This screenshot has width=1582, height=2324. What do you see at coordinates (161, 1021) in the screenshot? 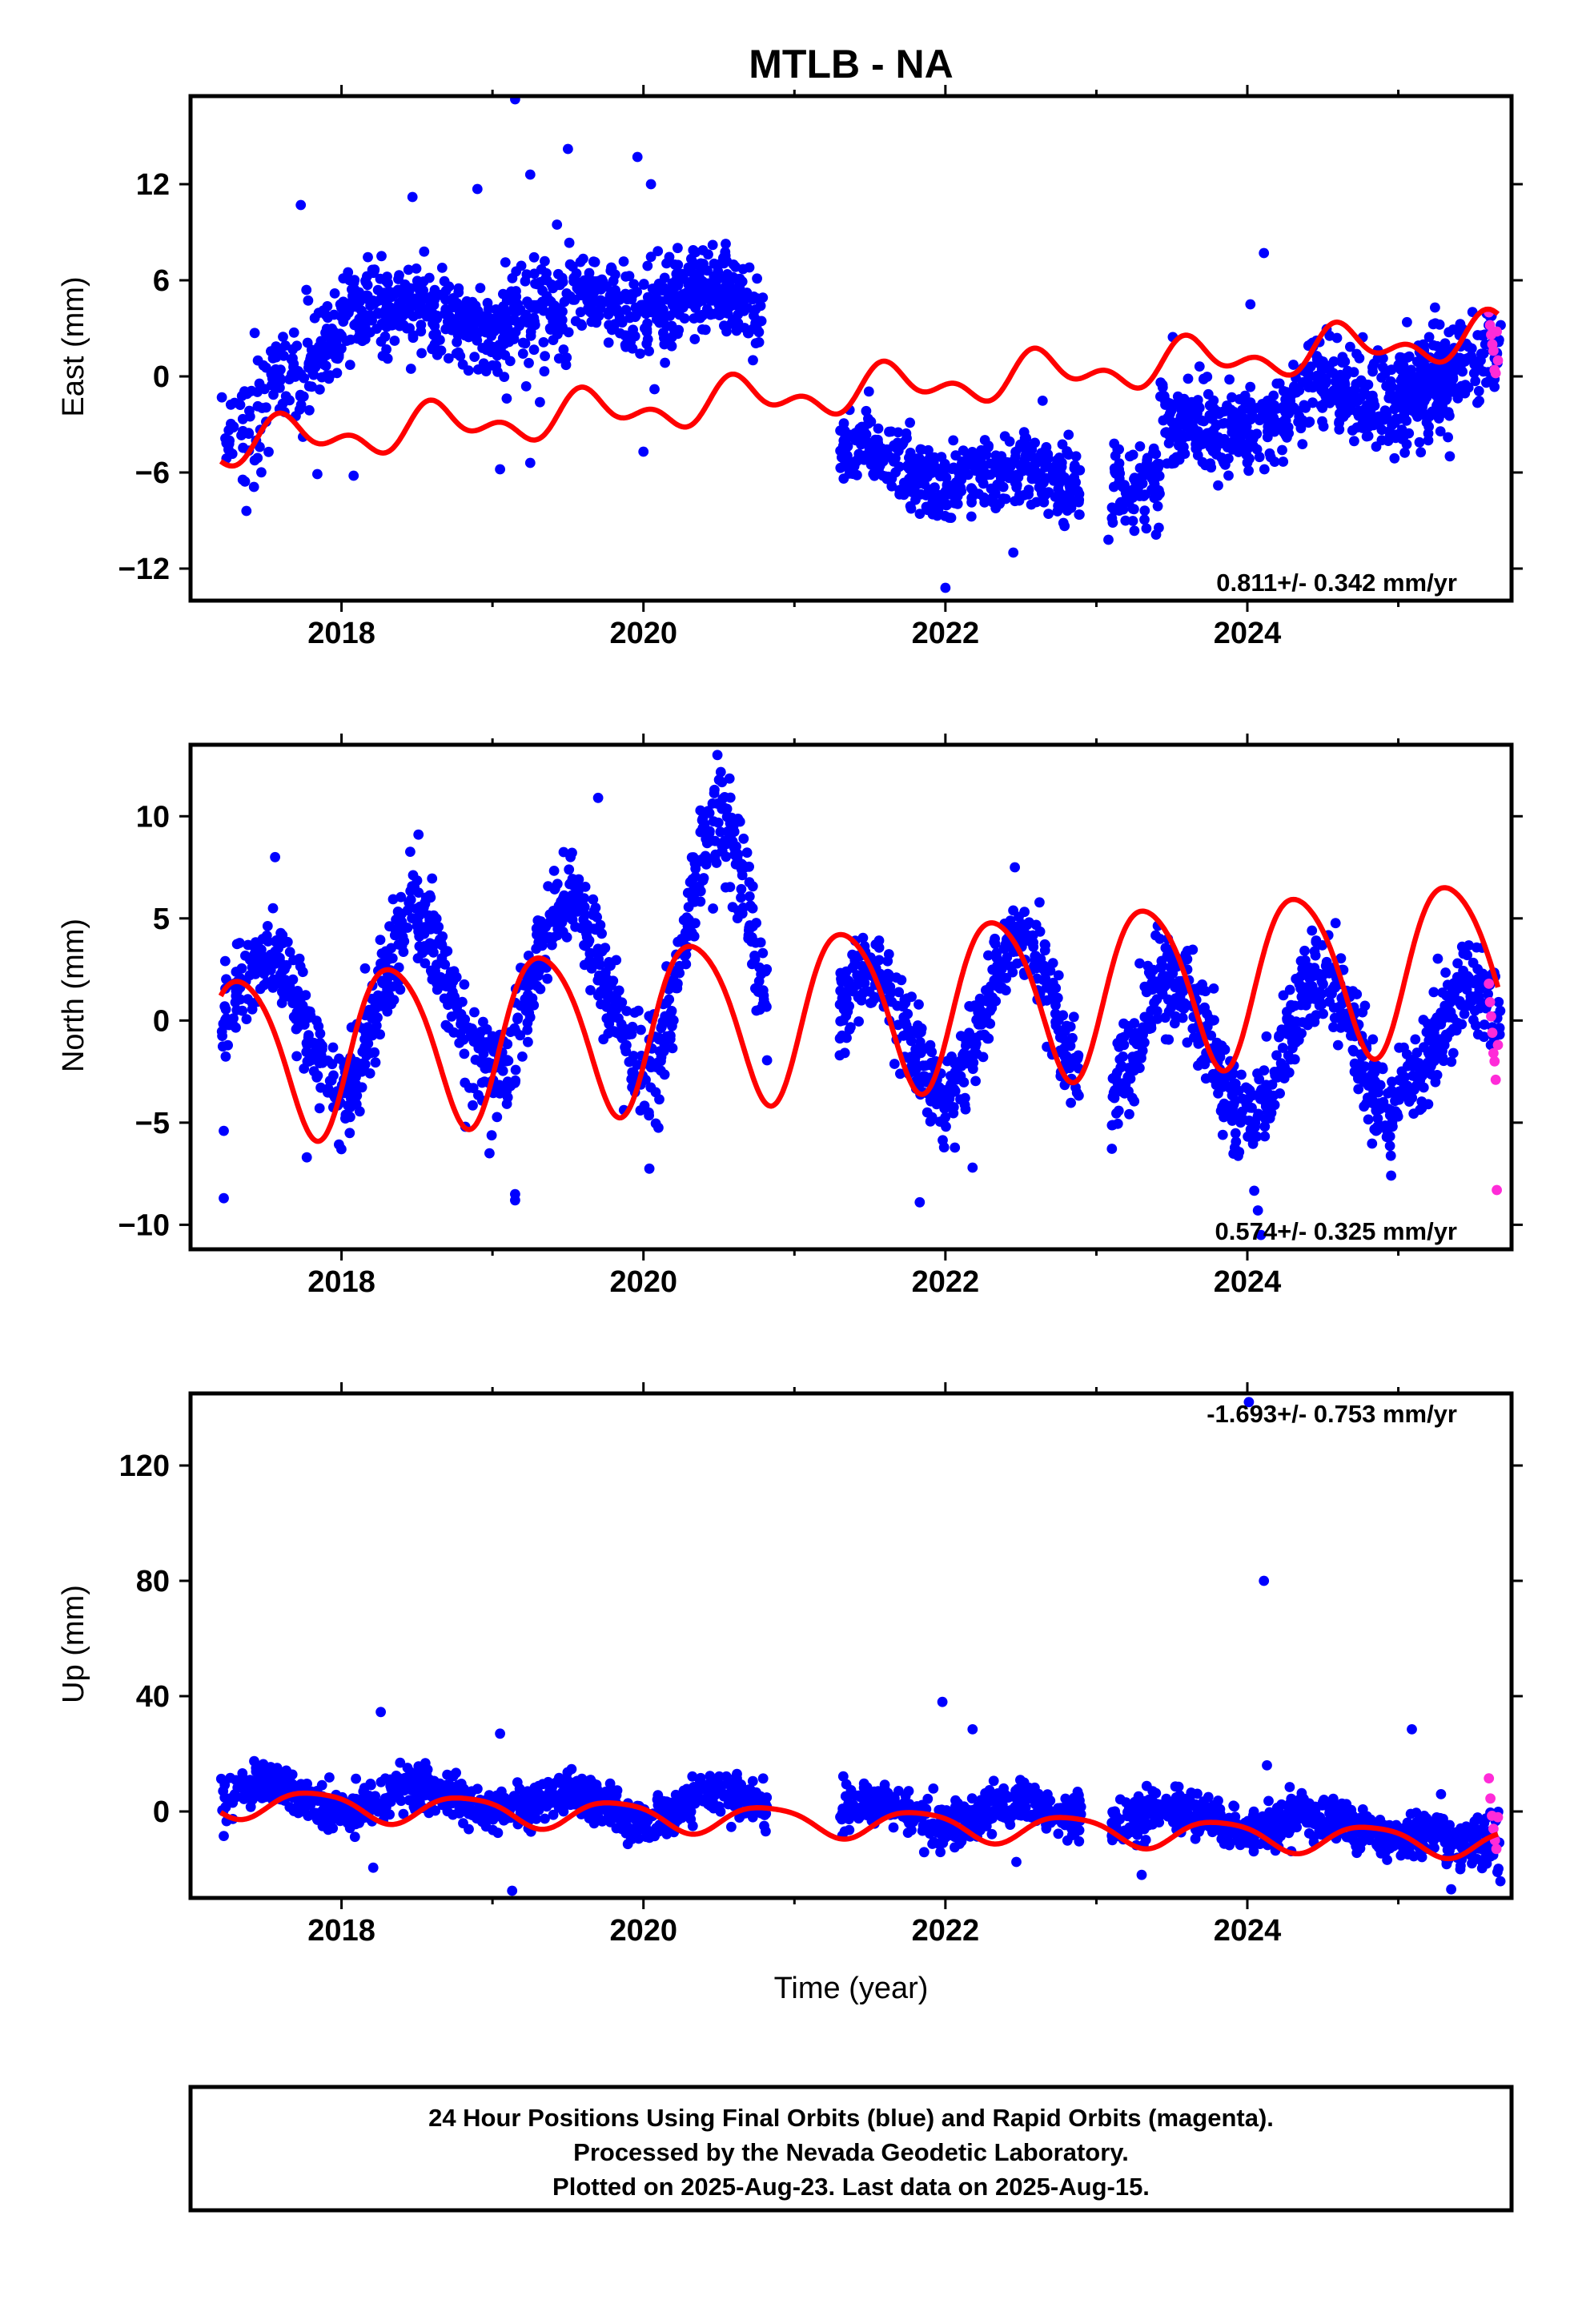
I see `north-y-tick-label: 0` at bounding box center [161, 1021].